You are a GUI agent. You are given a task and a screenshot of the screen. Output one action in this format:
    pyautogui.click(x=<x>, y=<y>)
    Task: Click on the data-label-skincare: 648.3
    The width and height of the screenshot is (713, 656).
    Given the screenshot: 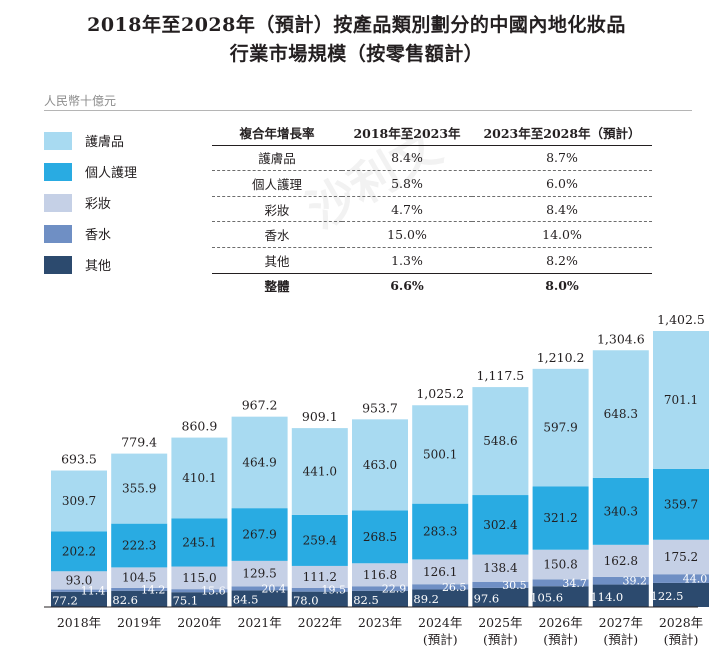 What is the action you would take?
    pyautogui.click(x=621, y=414)
    